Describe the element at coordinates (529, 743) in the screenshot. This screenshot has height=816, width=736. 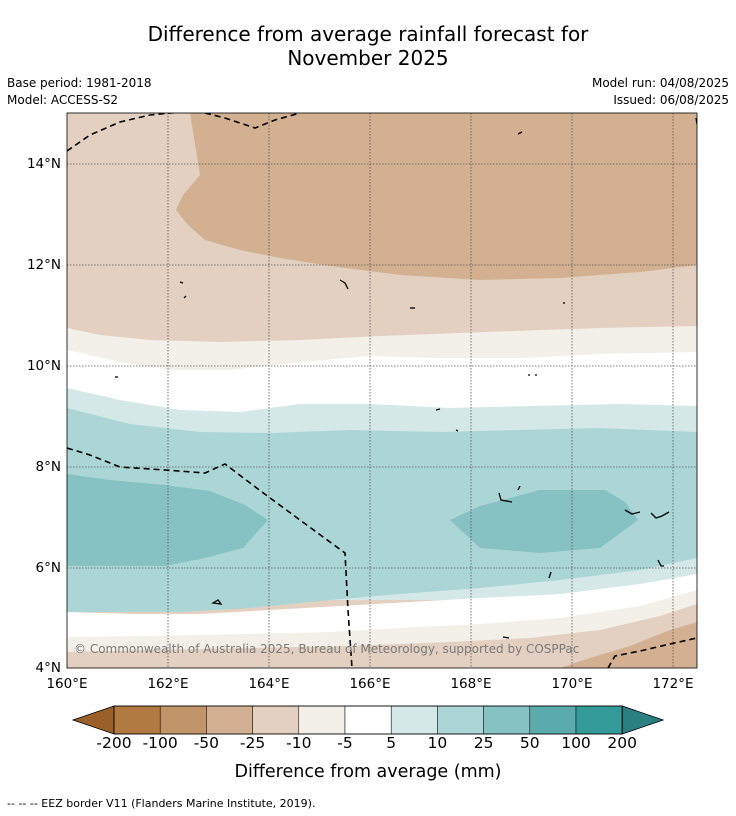
I see `colorbar-tick-label: 50` at that location.